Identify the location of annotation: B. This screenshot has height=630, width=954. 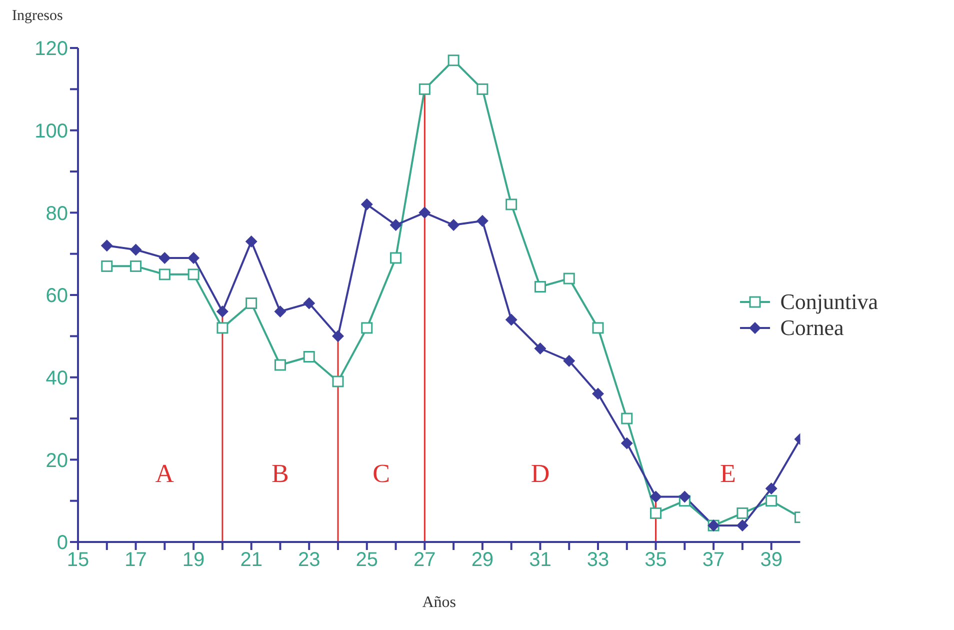
(280, 473).